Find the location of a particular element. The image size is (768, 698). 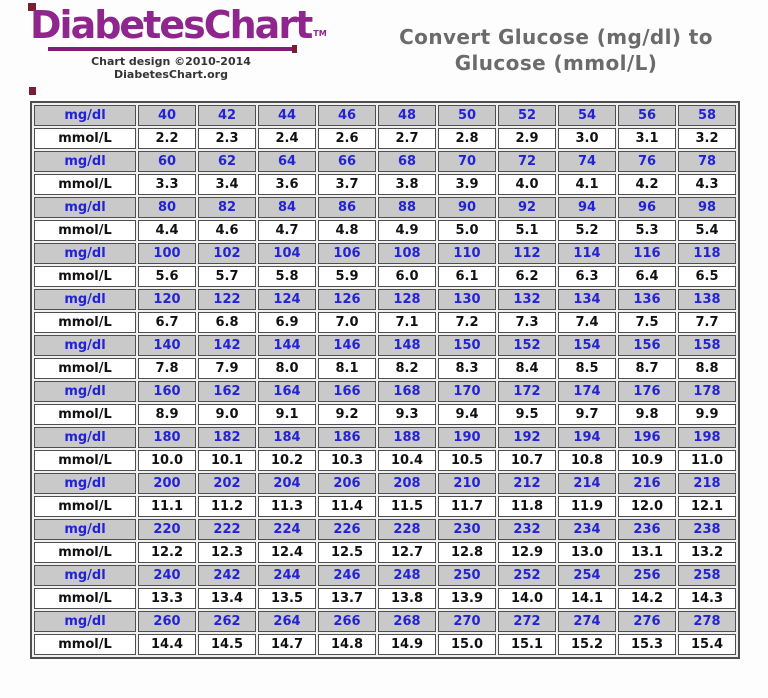

mgdl-value-cell: 142 is located at coordinates (227, 345).